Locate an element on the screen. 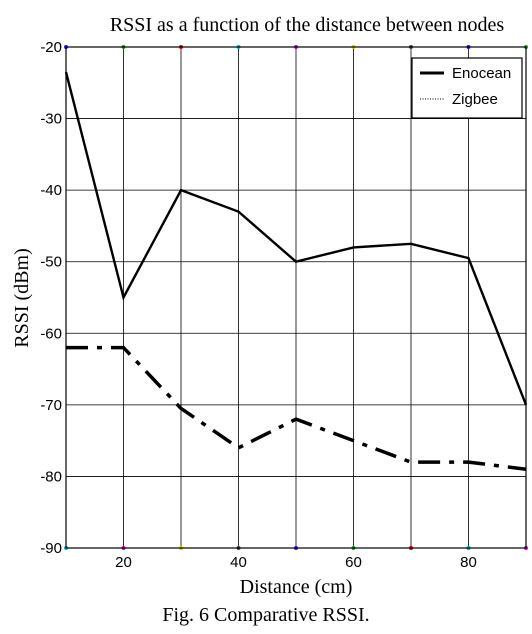  figure-caption: Fig. 6 Comparative RSSI. is located at coordinates (266, 615).